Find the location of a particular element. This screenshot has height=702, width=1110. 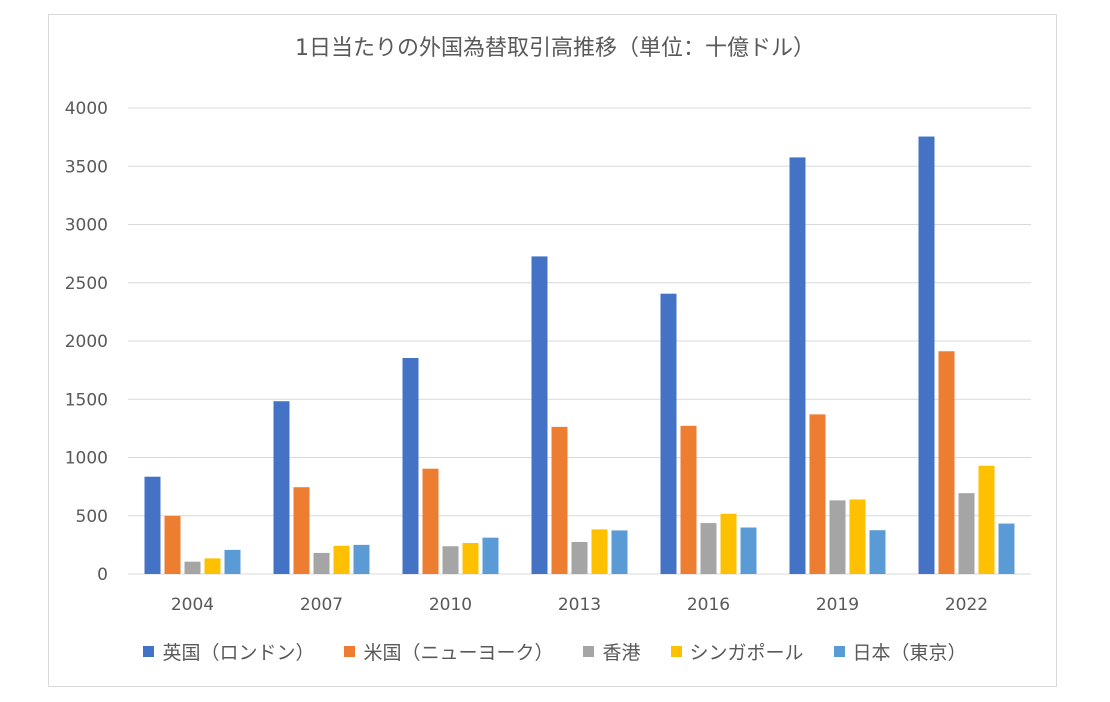

x-tick-label: 2013 is located at coordinates (579, 605).